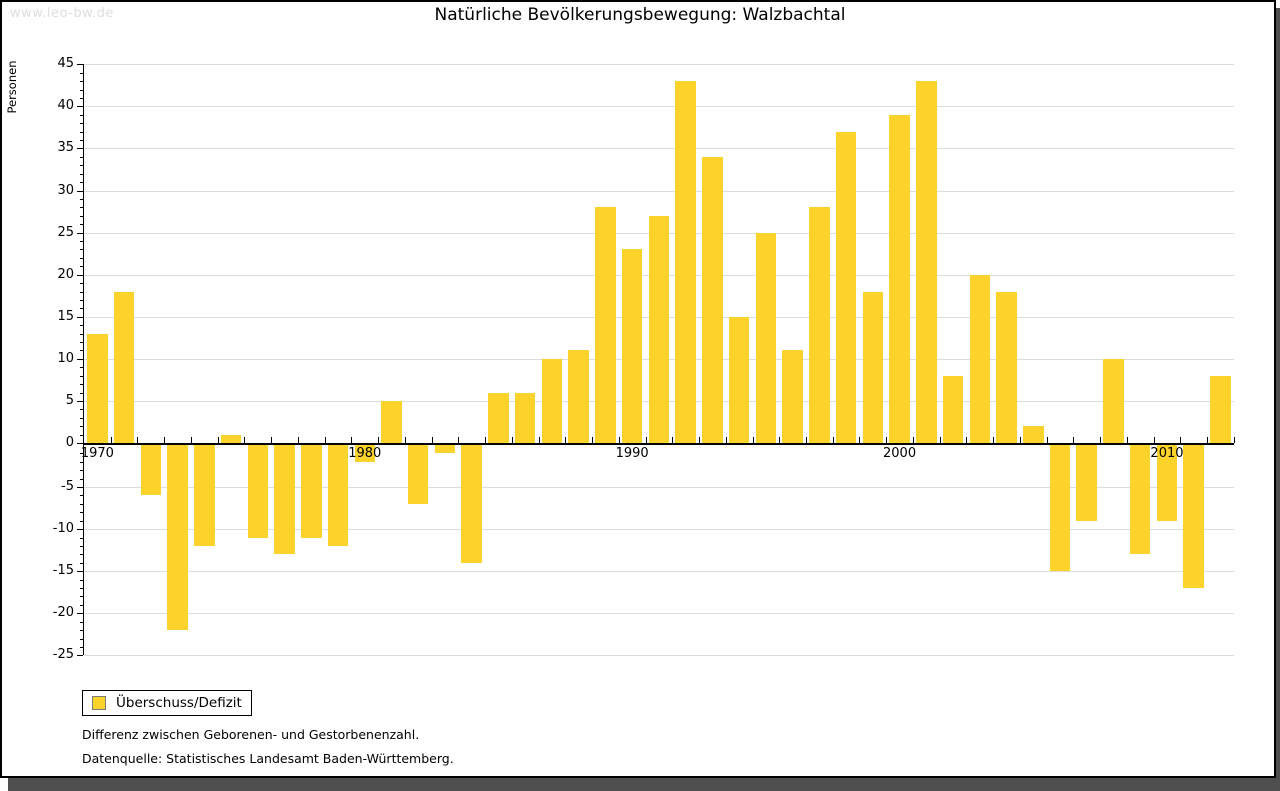 Image resolution: width=1280 pixels, height=791 pixels. Describe the element at coordinates (1278, 393) in the screenshot. I see `frame-shadow-right` at that location.